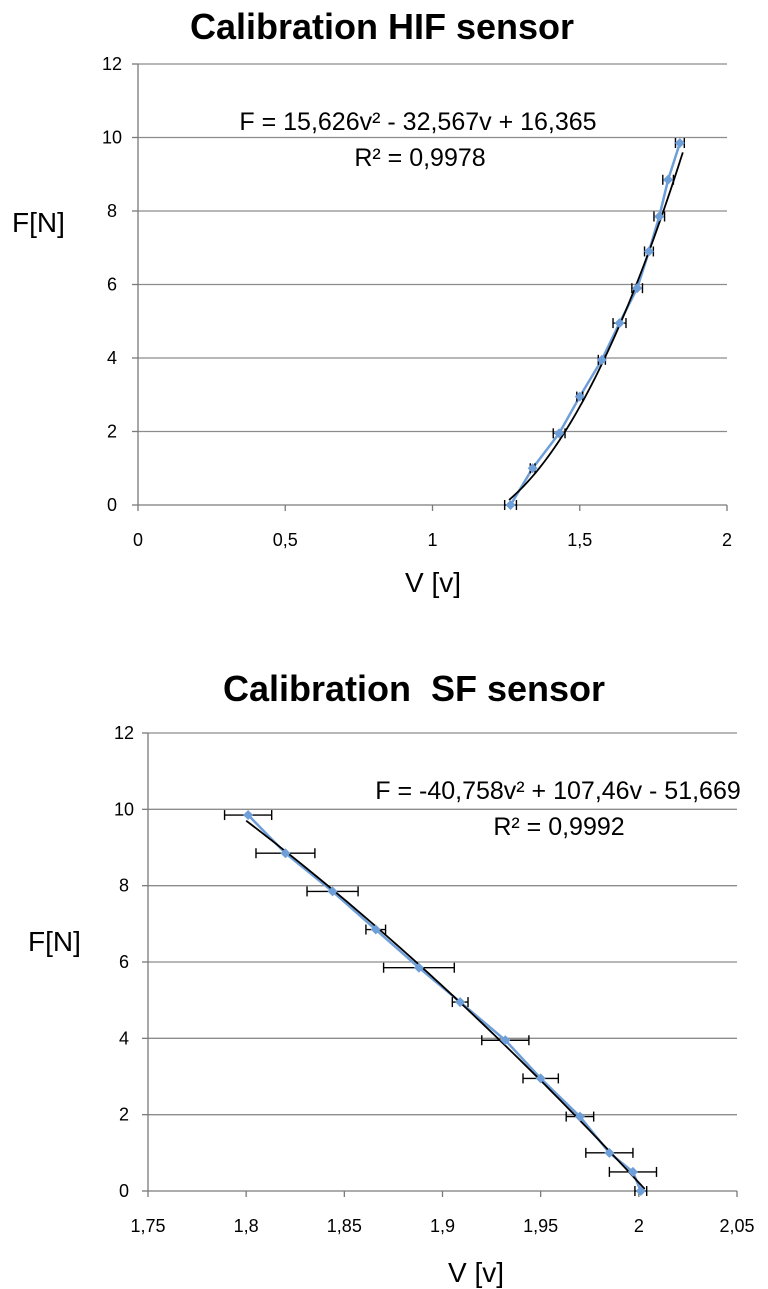 The width and height of the screenshot is (768, 1289). What do you see at coordinates (432, 540) in the screenshot?
I see `x-tick-label: 1` at bounding box center [432, 540].